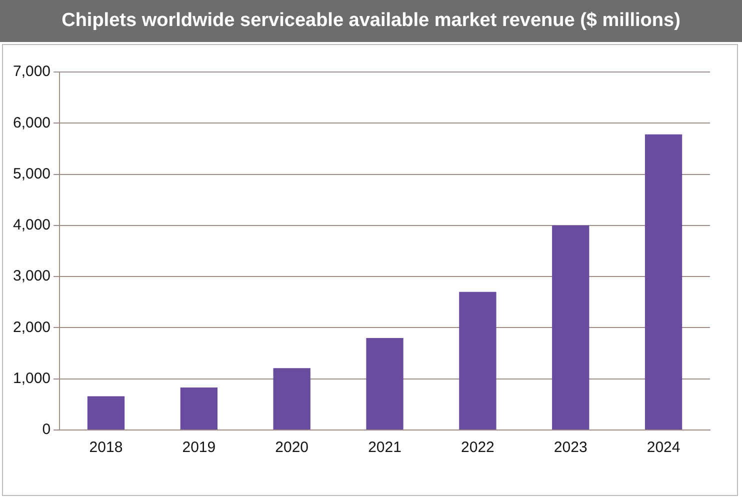 The image size is (742, 501). Describe the element at coordinates (477, 447) in the screenshot. I see `x-tick-label: 2022` at that location.